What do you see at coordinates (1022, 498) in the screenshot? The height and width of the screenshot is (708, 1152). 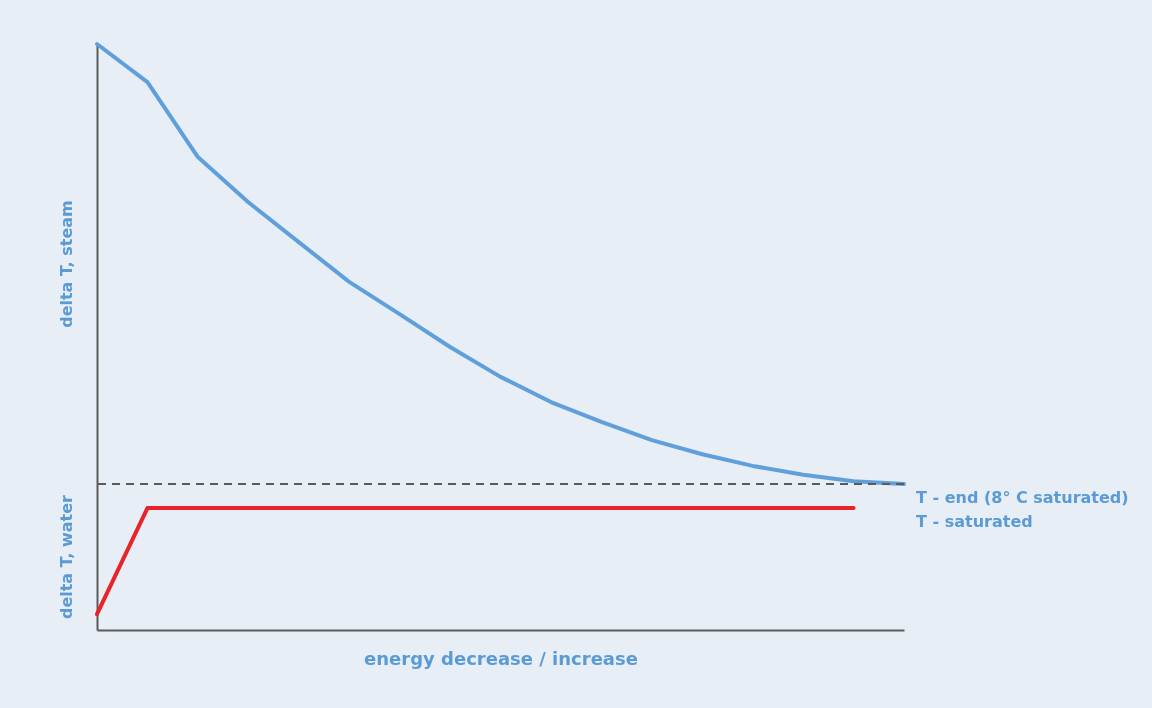 I see `text: T - end (8° C saturated)` at bounding box center [1022, 498].